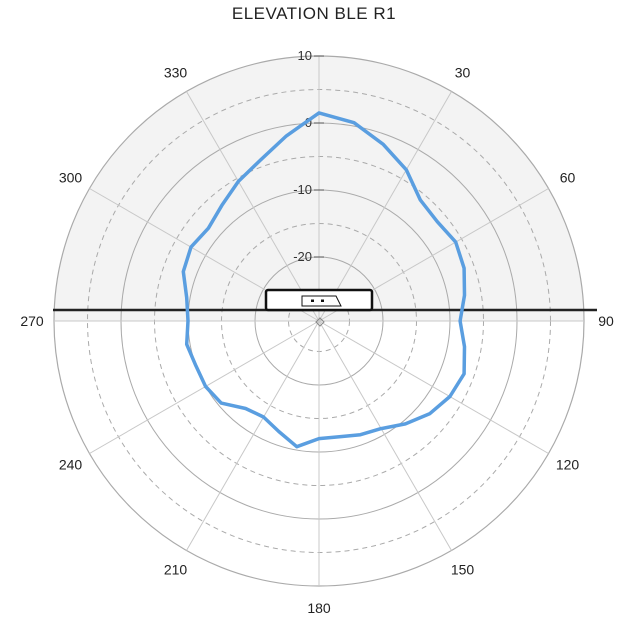 The width and height of the screenshot is (628, 633). I want to click on angle-label: 60, so click(568, 178).